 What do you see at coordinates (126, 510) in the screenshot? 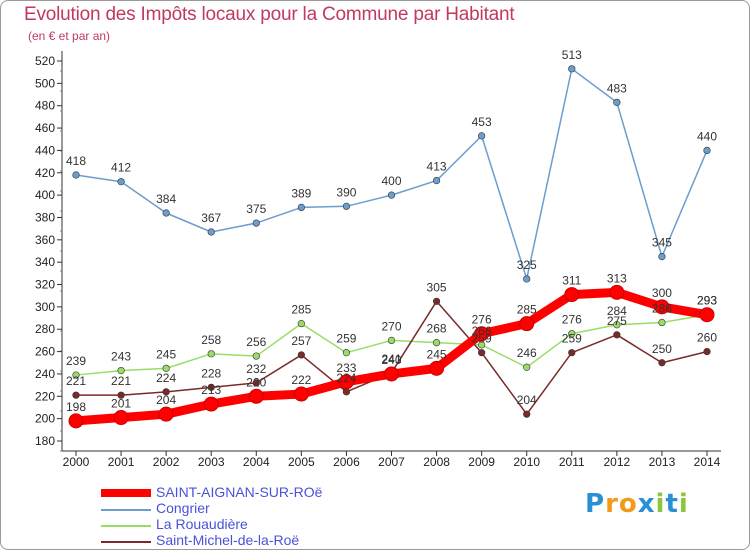
I see `legend-swatch-congrier` at bounding box center [126, 510].